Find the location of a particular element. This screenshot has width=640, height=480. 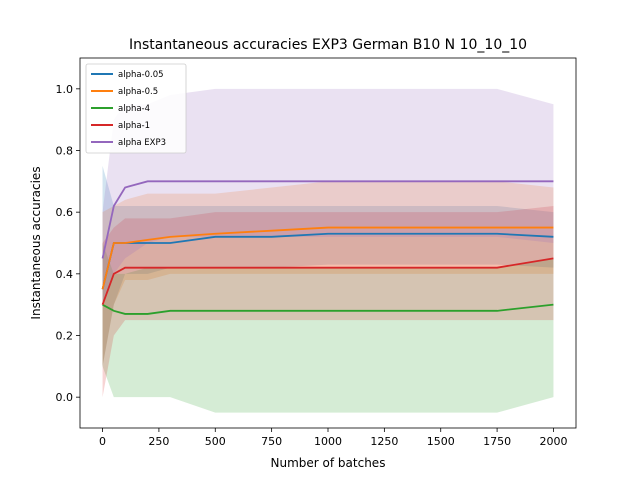

y-tick-label-5: 1.0 is located at coordinates (65, 89).